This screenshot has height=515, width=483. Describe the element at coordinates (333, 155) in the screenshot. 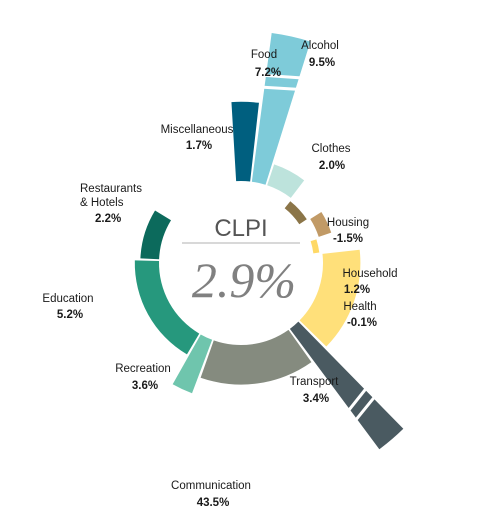

I see `label-clothes: Clothes 2.0%` at that location.